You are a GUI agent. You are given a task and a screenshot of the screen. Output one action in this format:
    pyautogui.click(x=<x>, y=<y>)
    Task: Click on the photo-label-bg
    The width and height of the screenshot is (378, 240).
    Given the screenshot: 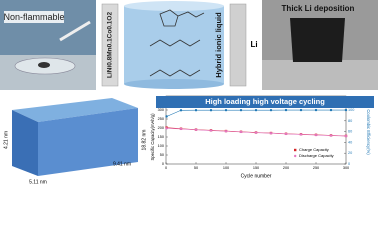 What is the action you would take?
    pyautogui.click(x=34, y=17)
    